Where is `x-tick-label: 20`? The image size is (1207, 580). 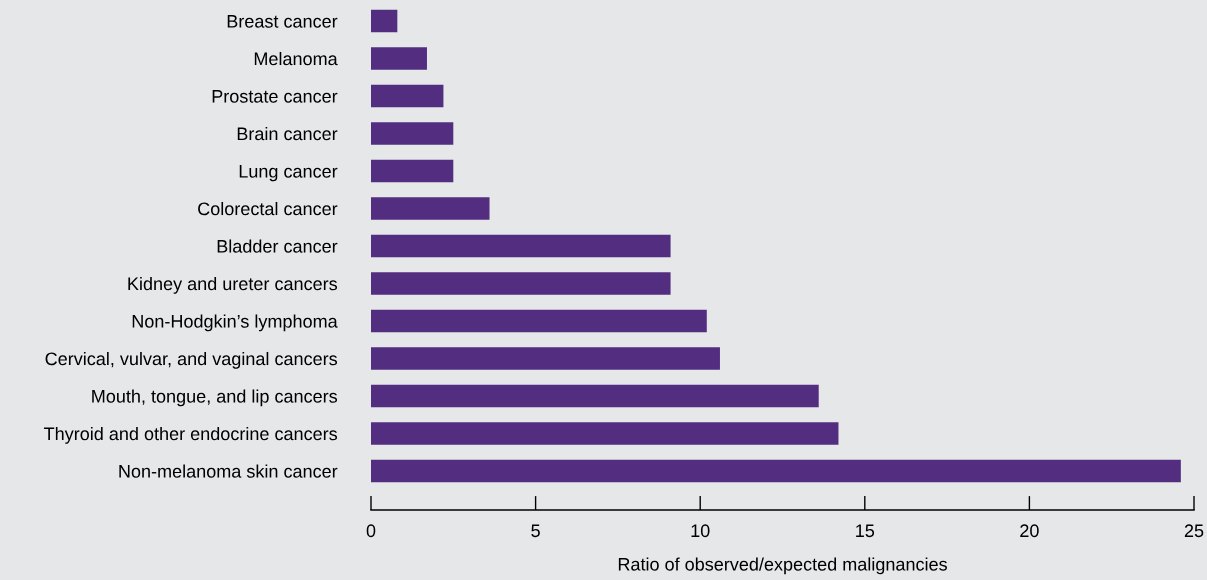 x-tick-label: 20 is located at coordinates (1029, 531).